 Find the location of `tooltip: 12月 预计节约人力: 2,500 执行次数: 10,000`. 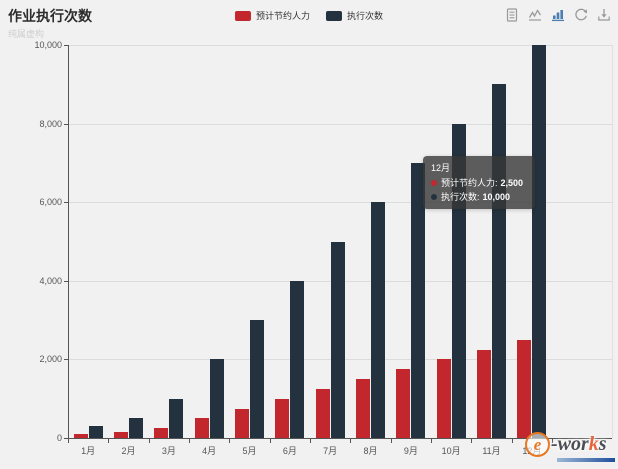

tooltip: 12月 预计节约人力: 2,500 执行次数: 10,000 is located at coordinates (479, 182).